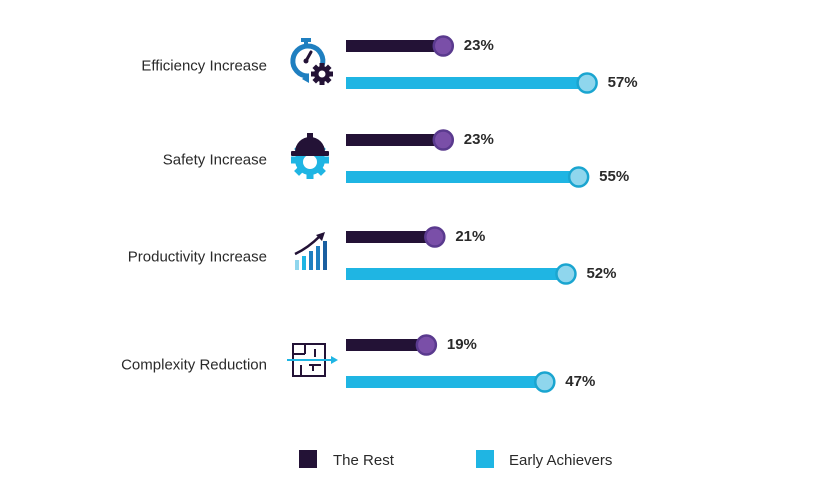 This screenshot has width=828, height=497. I want to click on value-label-early-achievers-safety-increase: 55%, so click(614, 176).